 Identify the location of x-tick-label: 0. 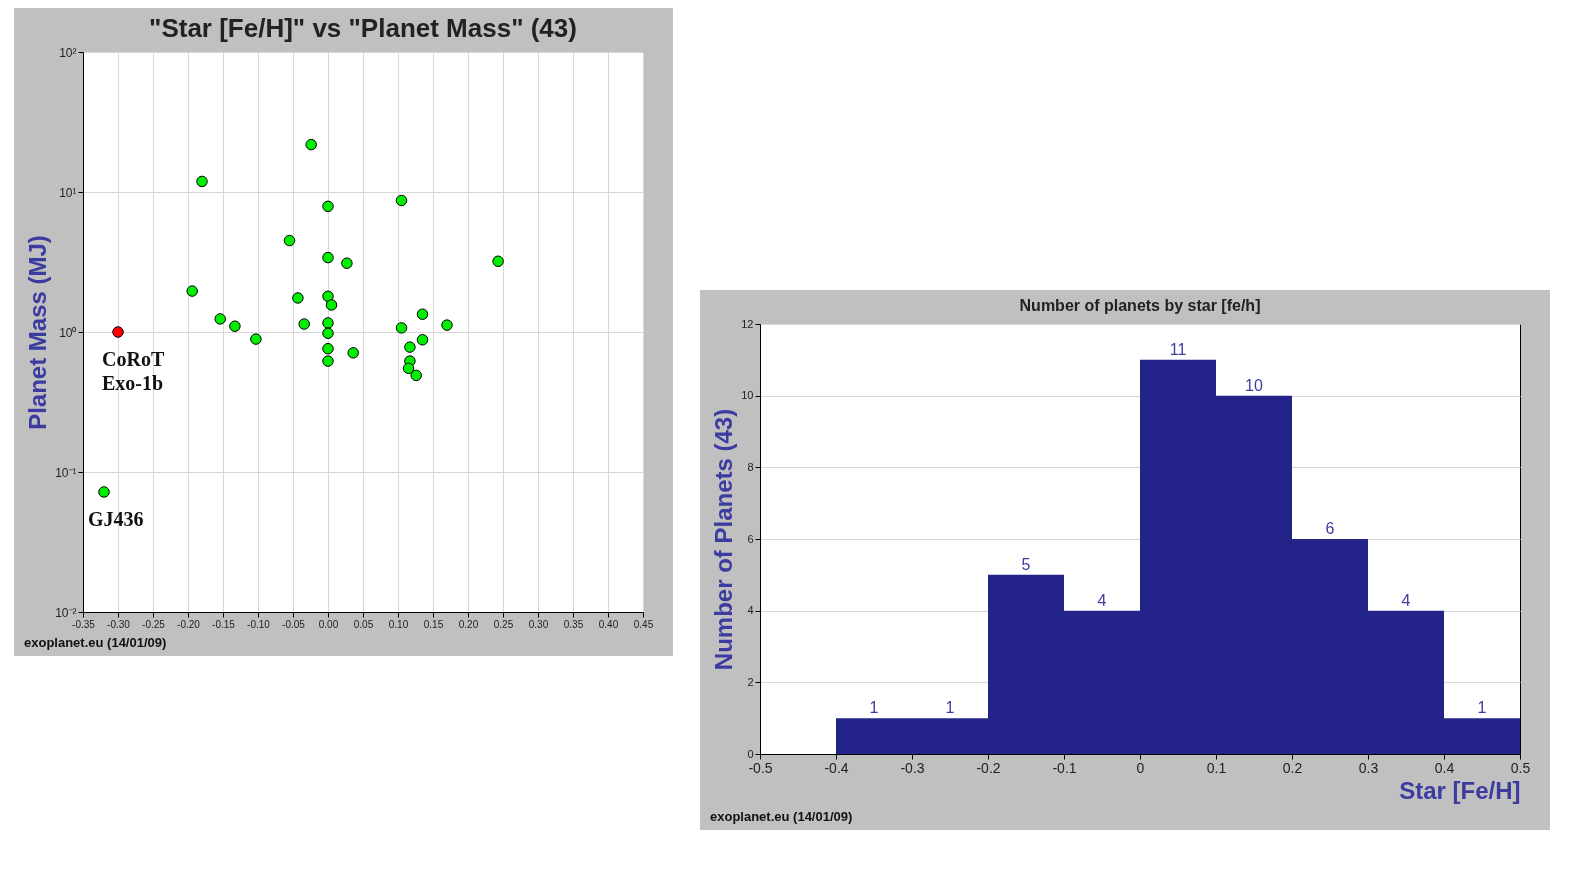
(1140, 767).